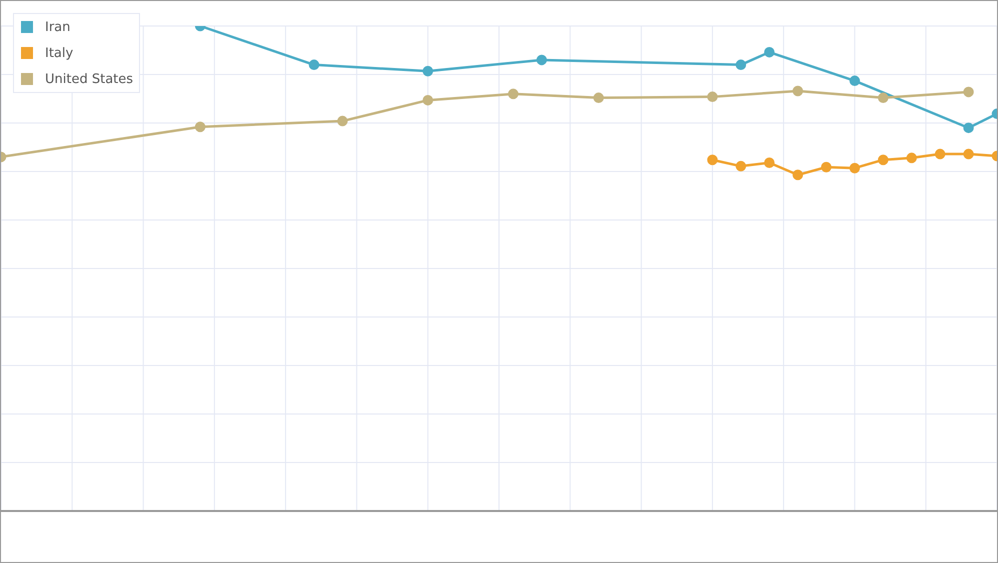 Image resolution: width=998 pixels, height=563 pixels. What do you see at coordinates (89, 79) in the screenshot?
I see `legend-label: United States` at bounding box center [89, 79].